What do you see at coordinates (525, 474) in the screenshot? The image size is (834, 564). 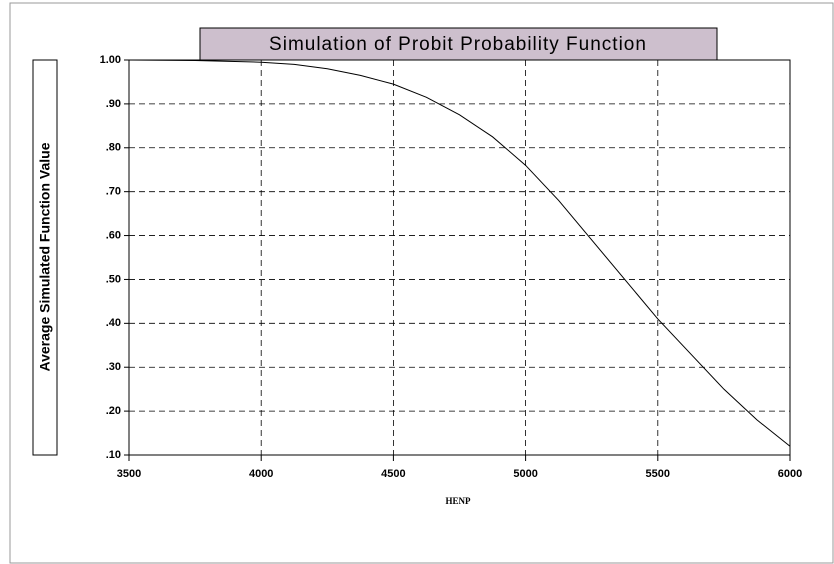 I see `x-tick-label: 5000` at bounding box center [525, 474].